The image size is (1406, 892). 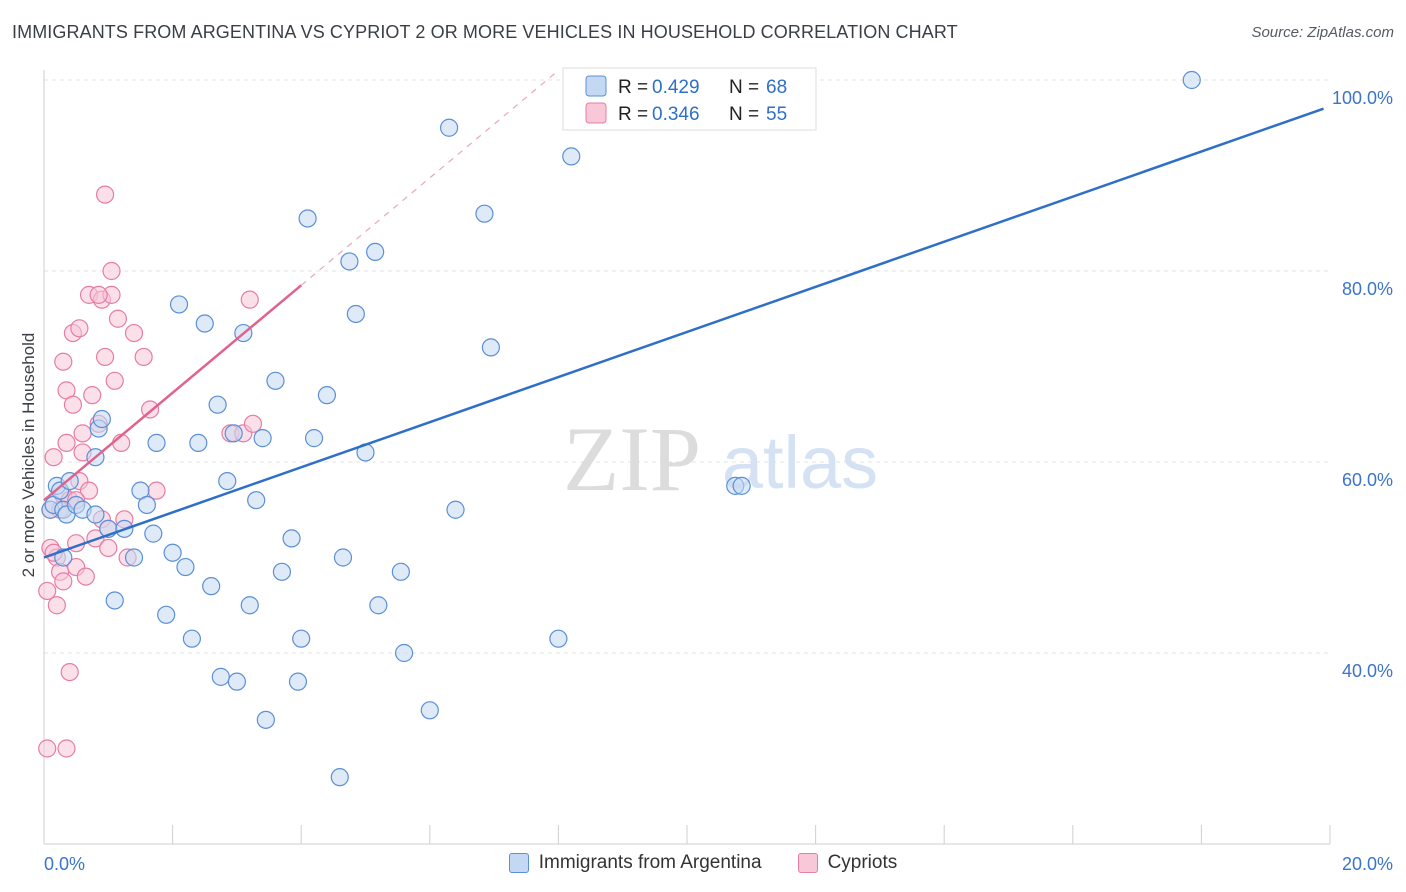 I want to click on cypriots-trend-line, so click(x=173, y=393).